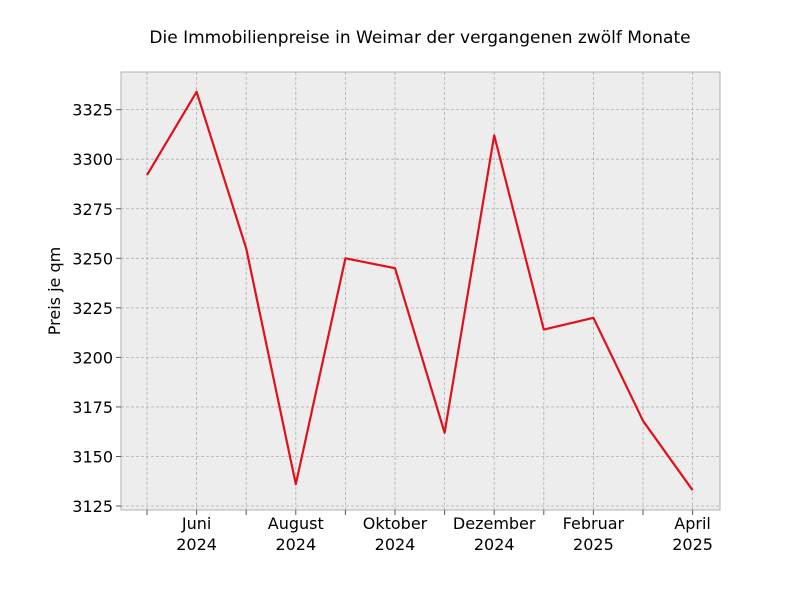  What do you see at coordinates (92, 209) in the screenshot?
I see `y-tick-label: 3275` at bounding box center [92, 209].